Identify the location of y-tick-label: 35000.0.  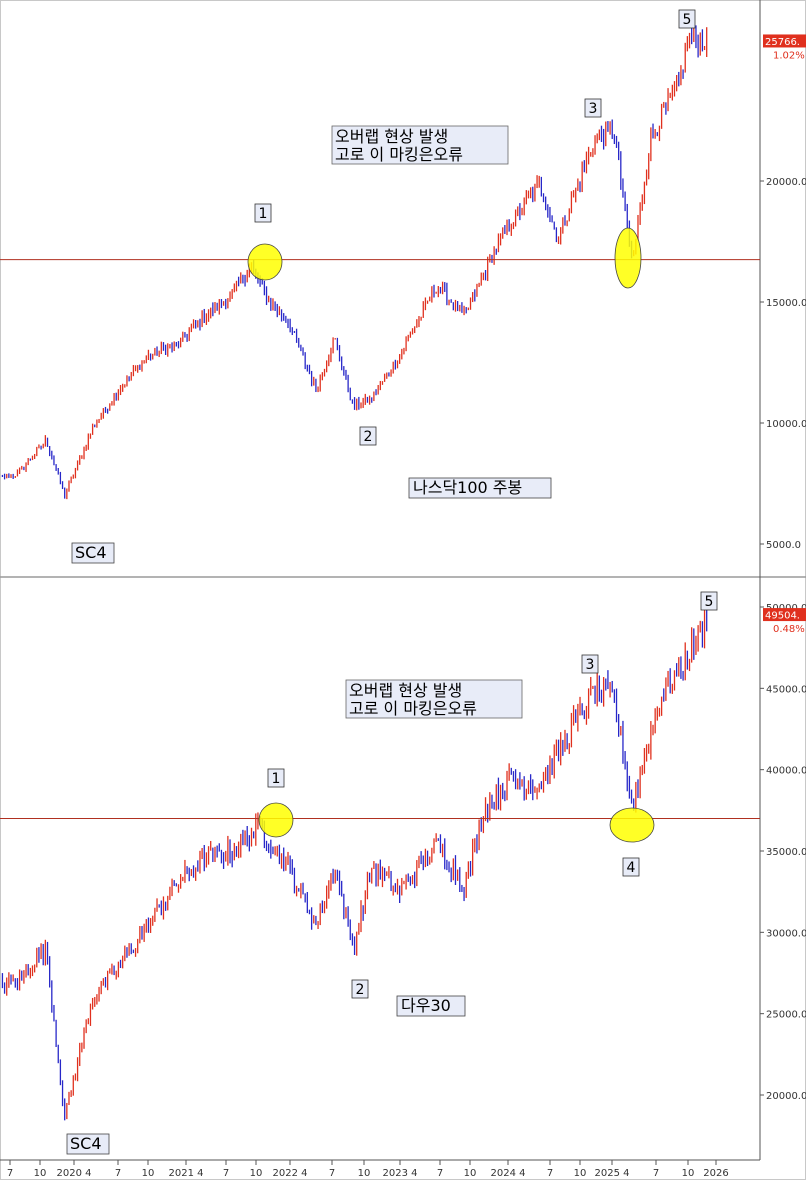
(786, 852).